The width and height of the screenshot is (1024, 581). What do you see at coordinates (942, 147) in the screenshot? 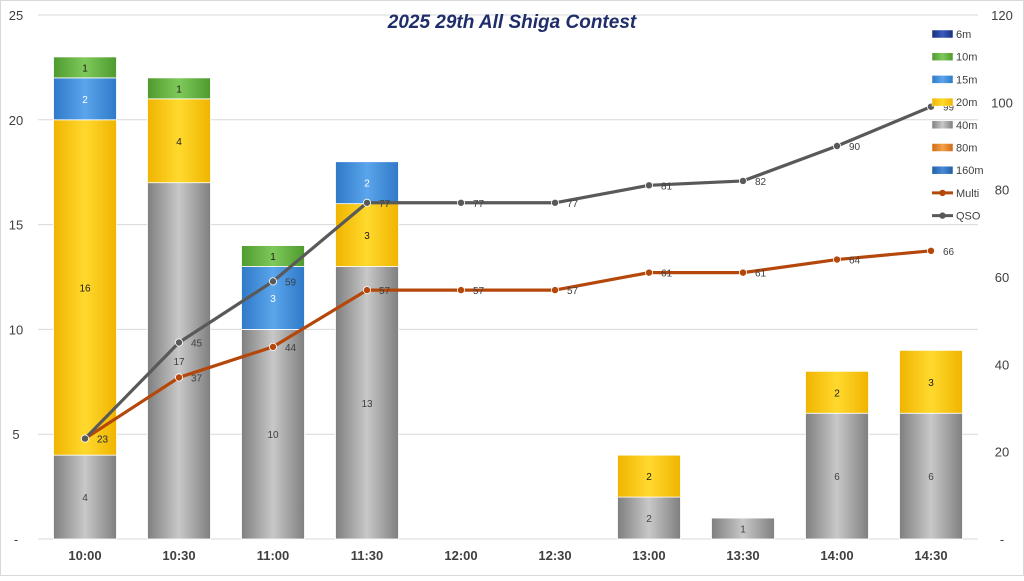
I see `legend-swatch-80m` at bounding box center [942, 147].